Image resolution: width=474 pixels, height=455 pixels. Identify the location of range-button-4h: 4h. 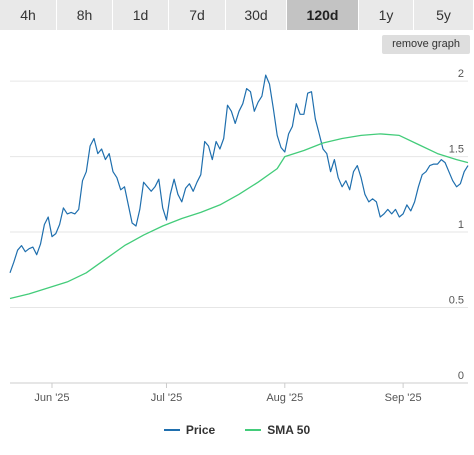
(28, 15).